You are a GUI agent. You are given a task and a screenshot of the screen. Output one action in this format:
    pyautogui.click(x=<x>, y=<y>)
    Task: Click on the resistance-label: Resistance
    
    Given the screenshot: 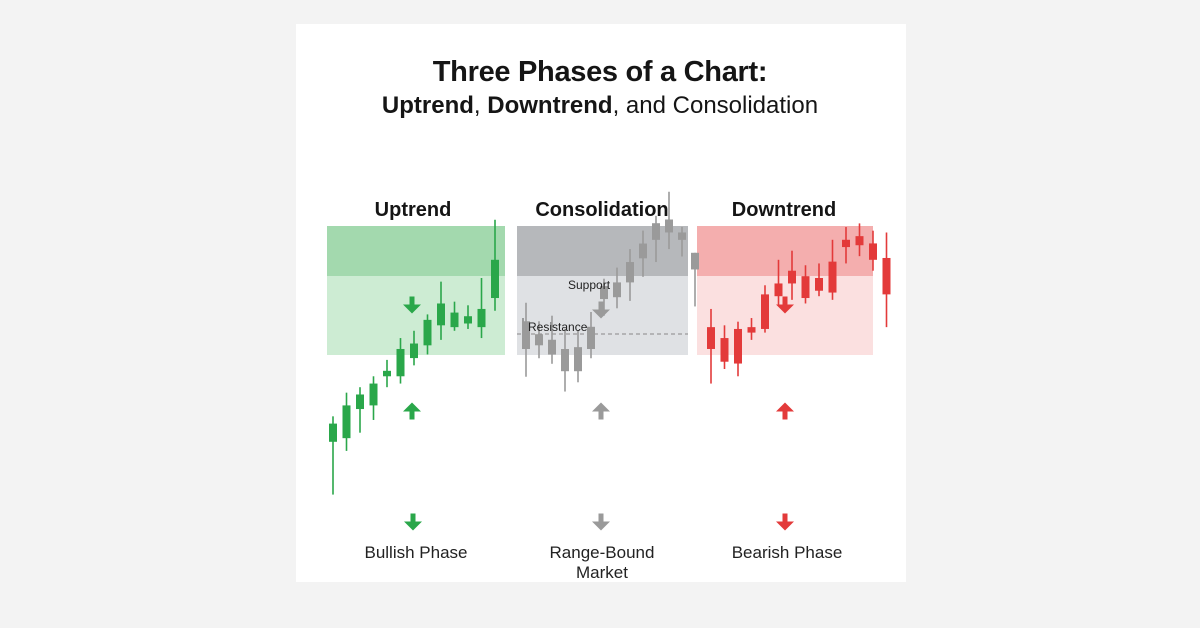 What is the action you would take?
    pyautogui.click(x=558, y=327)
    